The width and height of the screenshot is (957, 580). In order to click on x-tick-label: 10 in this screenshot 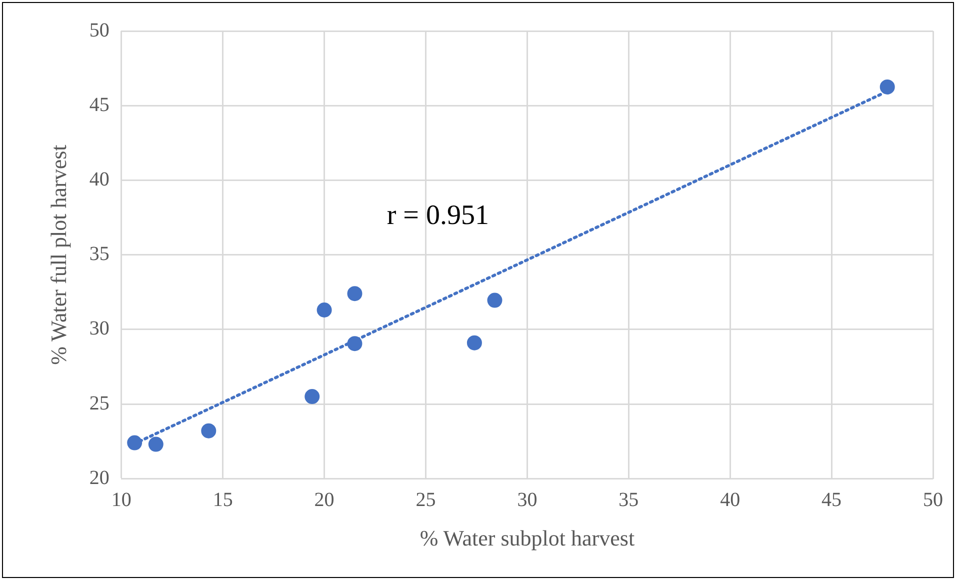, I will do `click(121, 499)`.